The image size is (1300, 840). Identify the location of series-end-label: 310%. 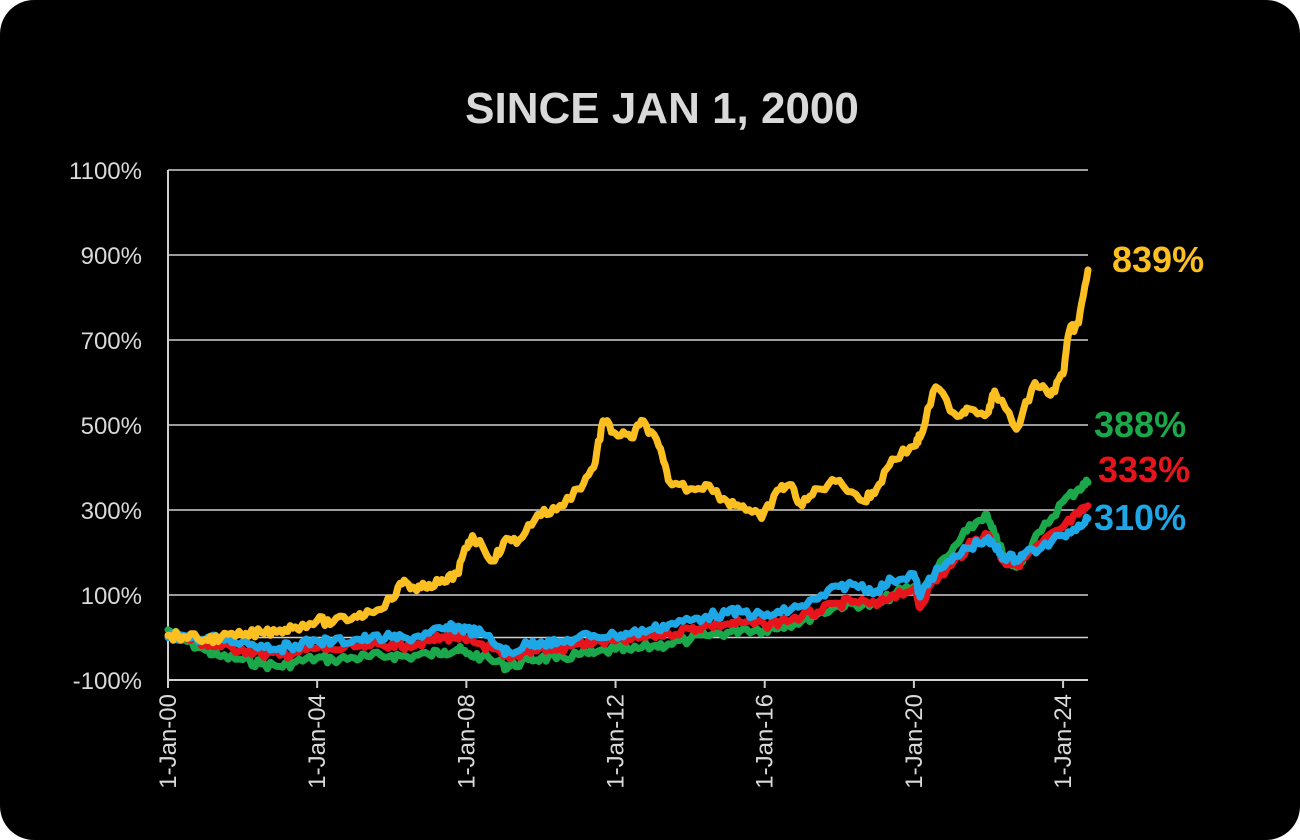
(1140, 517).